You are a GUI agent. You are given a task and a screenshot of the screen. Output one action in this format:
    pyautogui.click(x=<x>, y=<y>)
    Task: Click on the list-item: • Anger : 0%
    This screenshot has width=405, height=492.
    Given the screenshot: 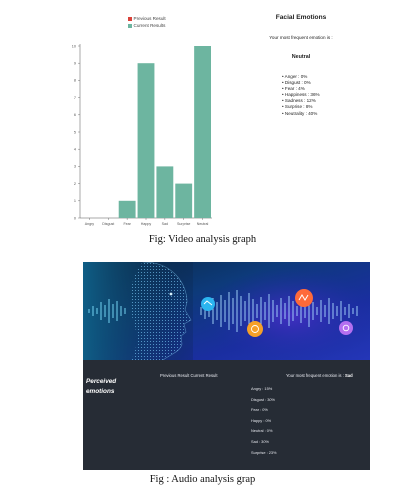 What is the action you would take?
    pyautogui.click(x=295, y=76)
    